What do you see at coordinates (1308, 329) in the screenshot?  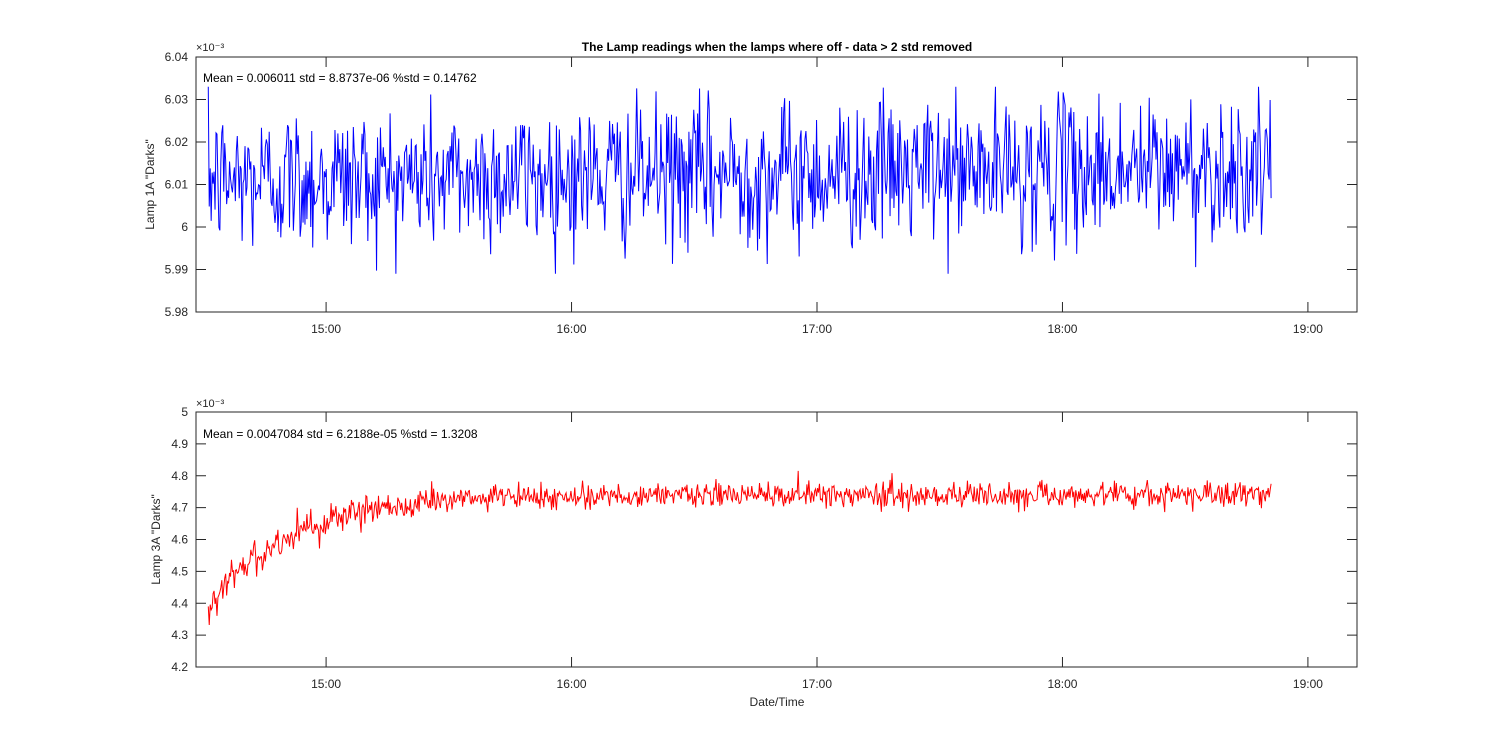 I see `lamp1a-x-tick-label: 19:00` at bounding box center [1308, 329].